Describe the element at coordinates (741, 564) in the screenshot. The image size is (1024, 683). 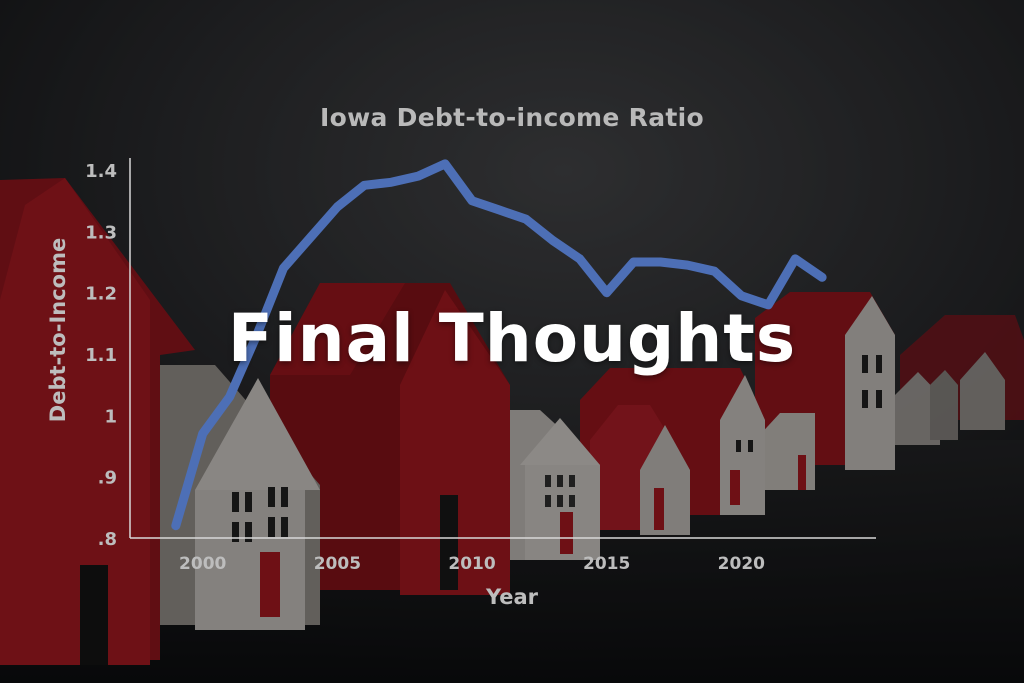
I see `x-tick-label: 2020` at that location.